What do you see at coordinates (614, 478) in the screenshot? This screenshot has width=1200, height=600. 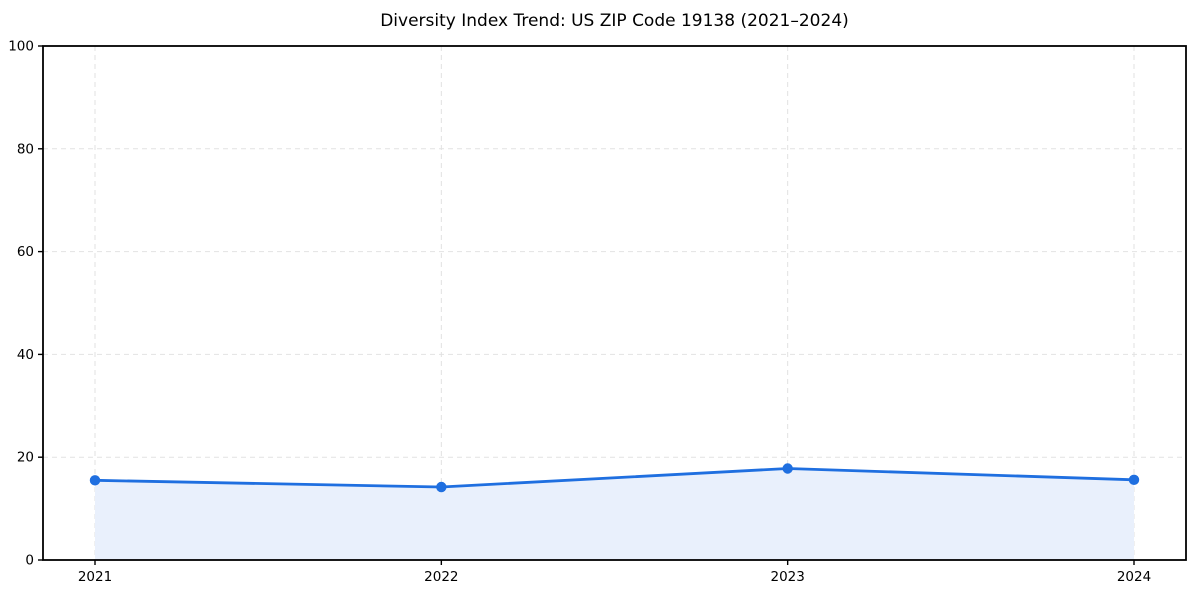 I see `trend-line` at bounding box center [614, 478].